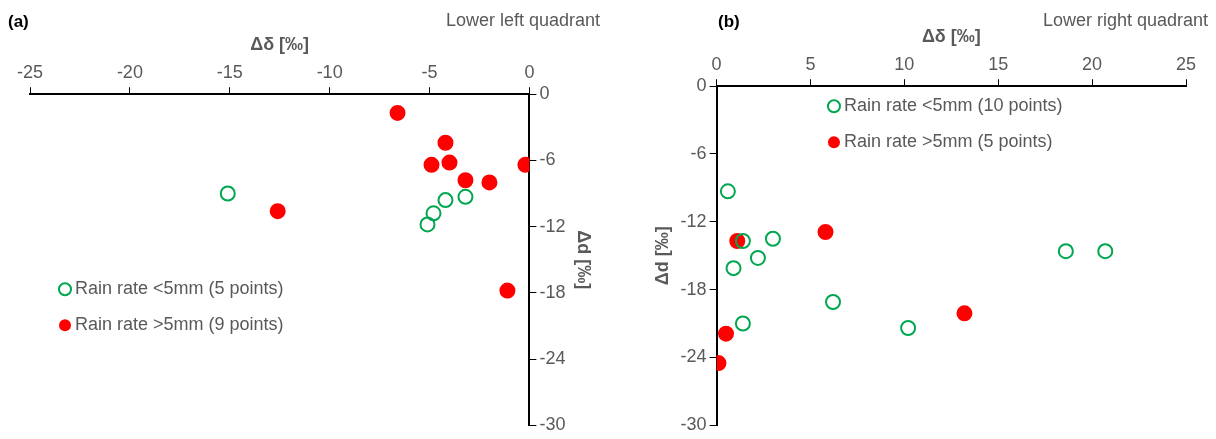 The height and width of the screenshot is (439, 1216). Describe the element at coordinates (129, 72) in the screenshot. I see `x-tick-label: -20` at that location.